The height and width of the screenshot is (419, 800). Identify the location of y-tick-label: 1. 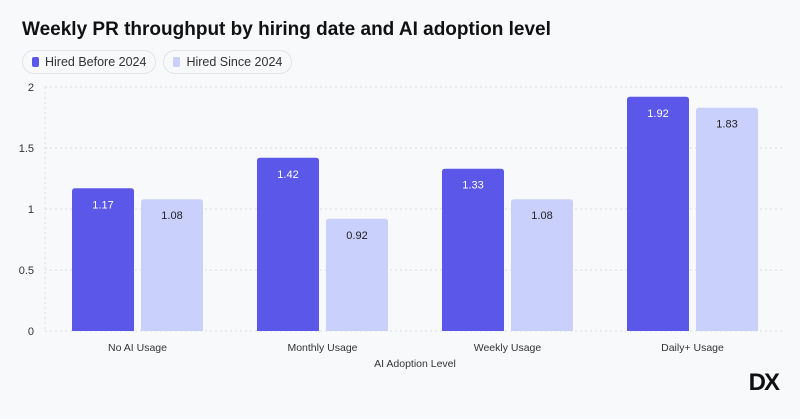
(31, 210).